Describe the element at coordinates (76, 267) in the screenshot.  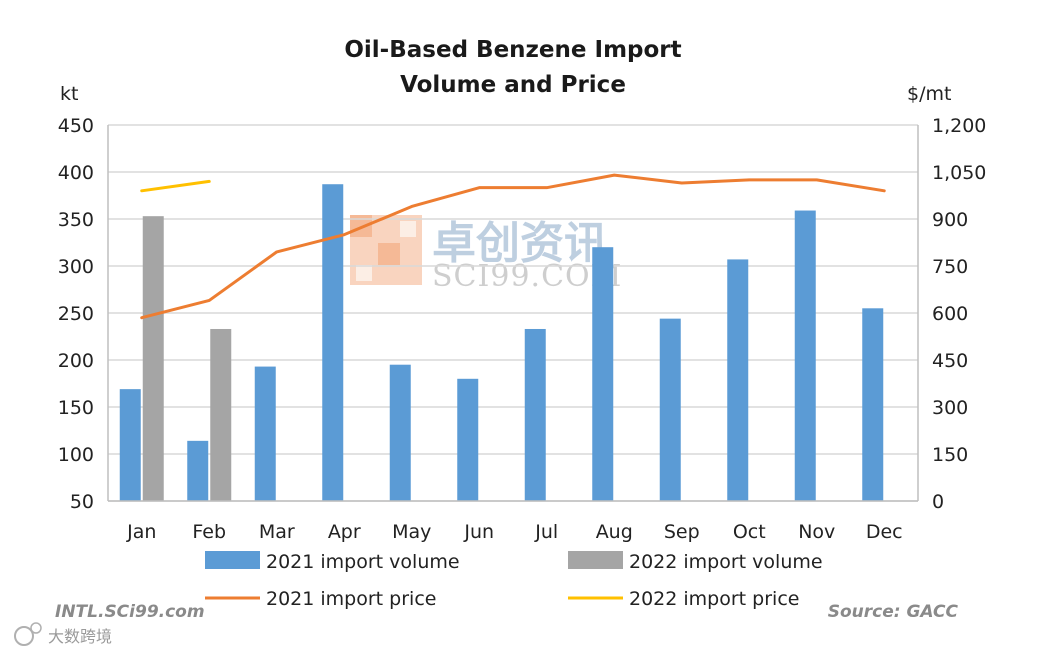
I see `left-tick-300: 300` at that location.